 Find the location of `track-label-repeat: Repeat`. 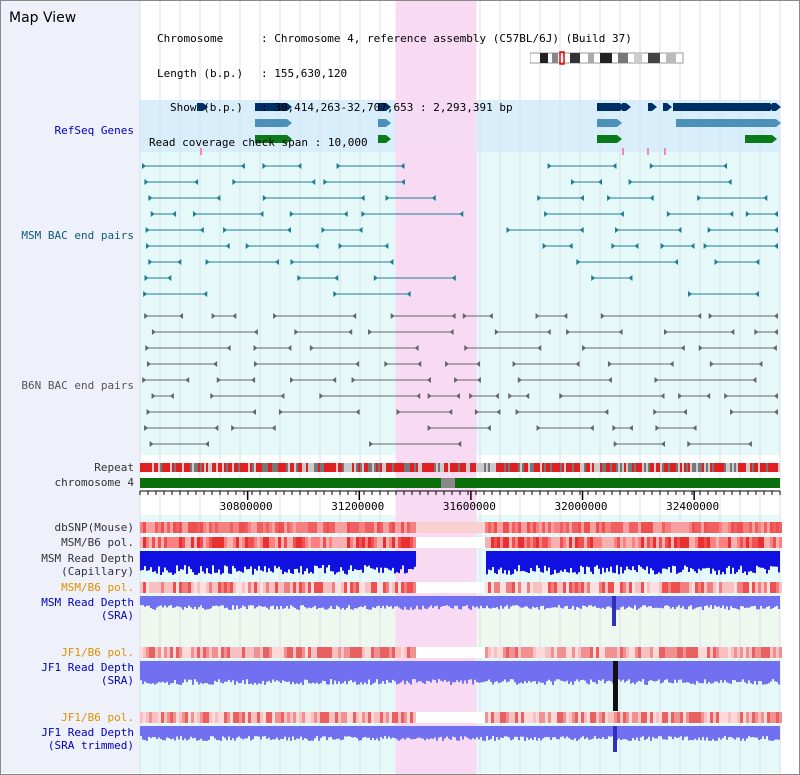

track-label-repeat: Repeat is located at coordinates (114, 467).